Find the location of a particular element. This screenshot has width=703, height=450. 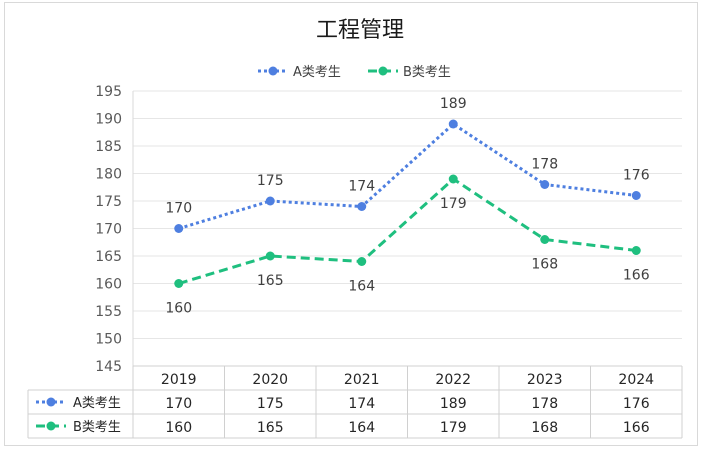

table-cell: 166 is located at coordinates (636, 428).